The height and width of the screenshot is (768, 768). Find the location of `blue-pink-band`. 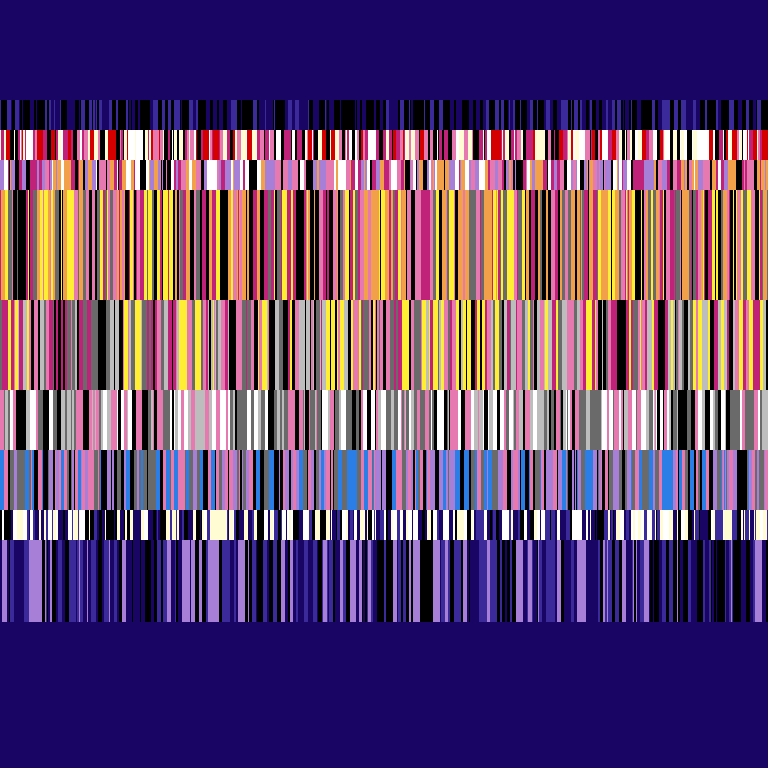

blue-pink-band is located at coordinates (384, 480).